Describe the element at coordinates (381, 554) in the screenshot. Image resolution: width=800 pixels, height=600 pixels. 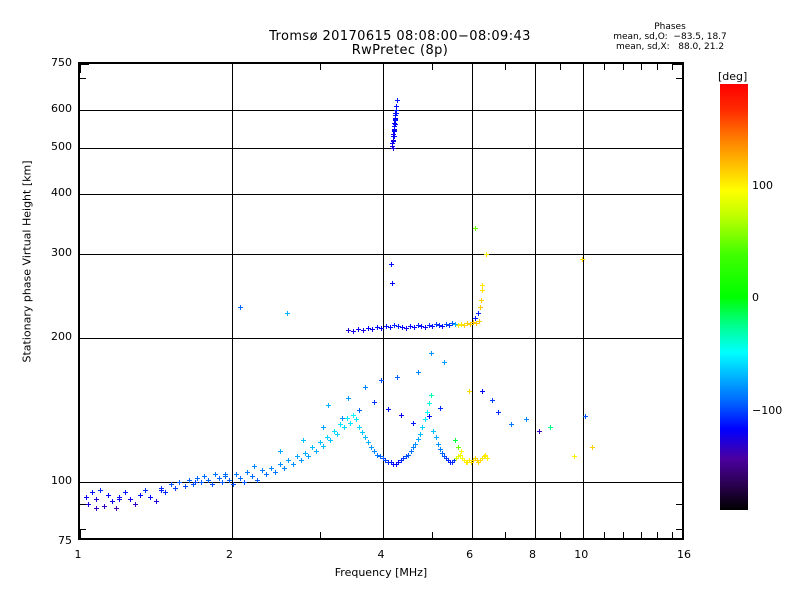
I see `x-tick-label: 4` at that location.